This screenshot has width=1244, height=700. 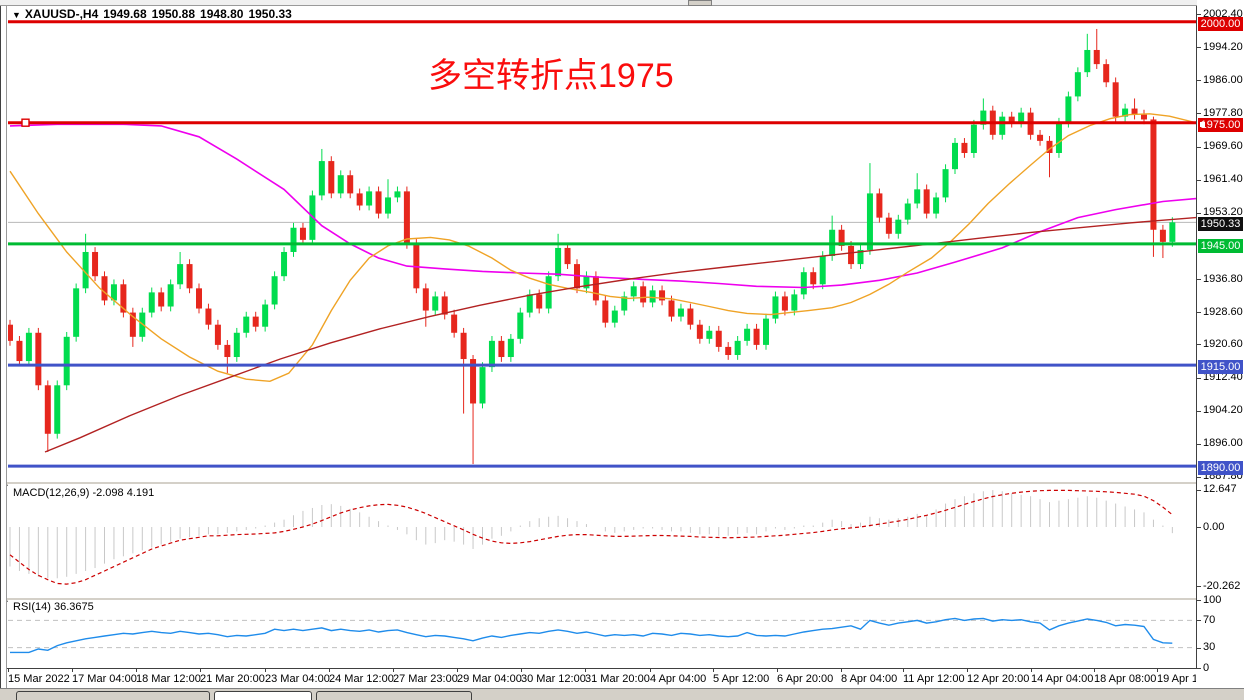 I want to click on price-tick-label: 1920.60, so click(x=1223, y=343).